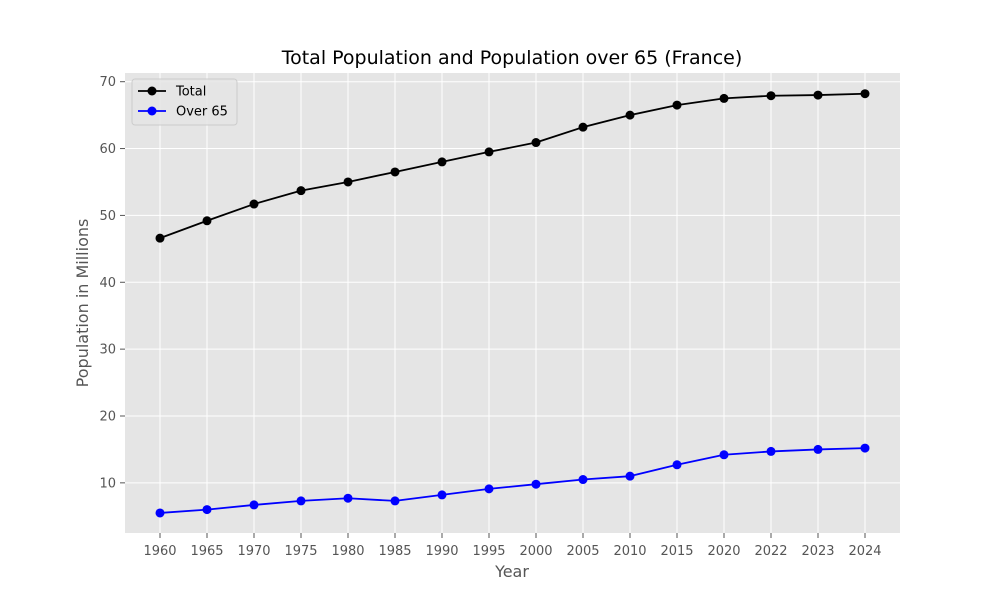 This screenshot has width=1000, height=600. What do you see at coordinates (441, 551) in the screenshot?
I see `x-tick-label: 1990` at bounding box center [441, 551].